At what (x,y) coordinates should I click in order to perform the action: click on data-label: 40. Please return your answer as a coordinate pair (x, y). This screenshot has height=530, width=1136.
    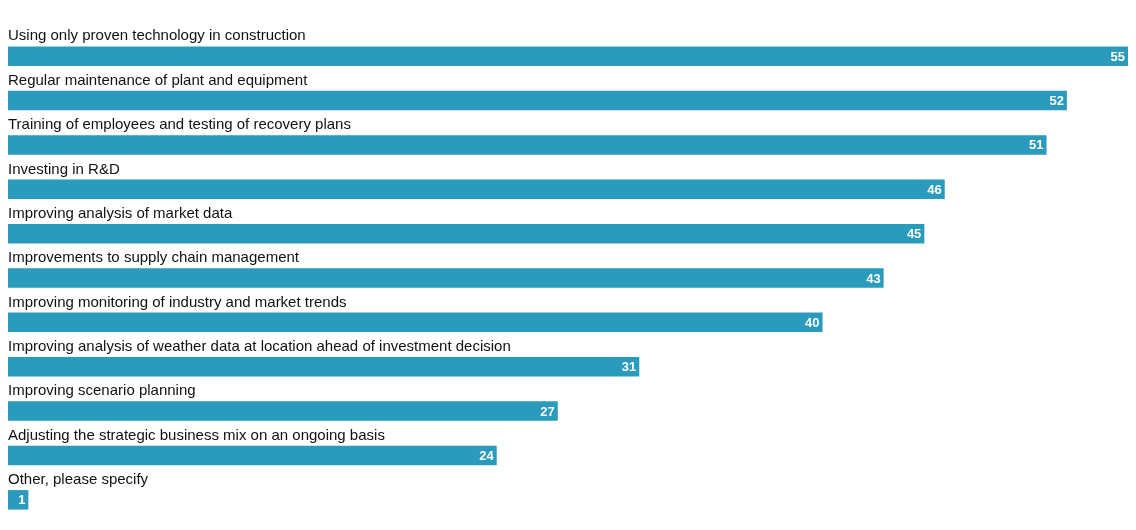
    Looking at the image, I should click on (812, 322).